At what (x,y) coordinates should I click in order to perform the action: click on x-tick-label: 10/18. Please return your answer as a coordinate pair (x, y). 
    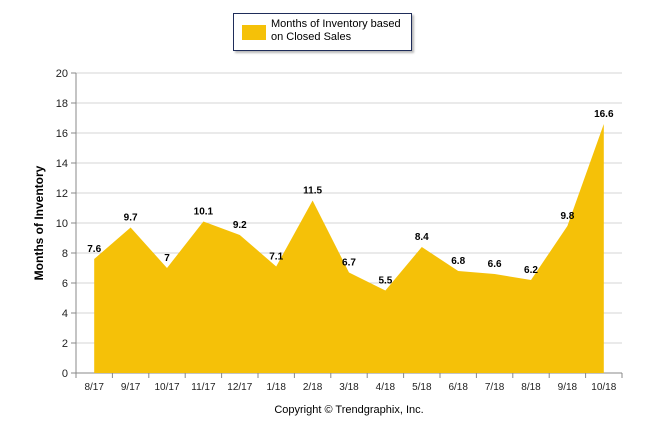
    Looking at the image, I should click on (603, 387).